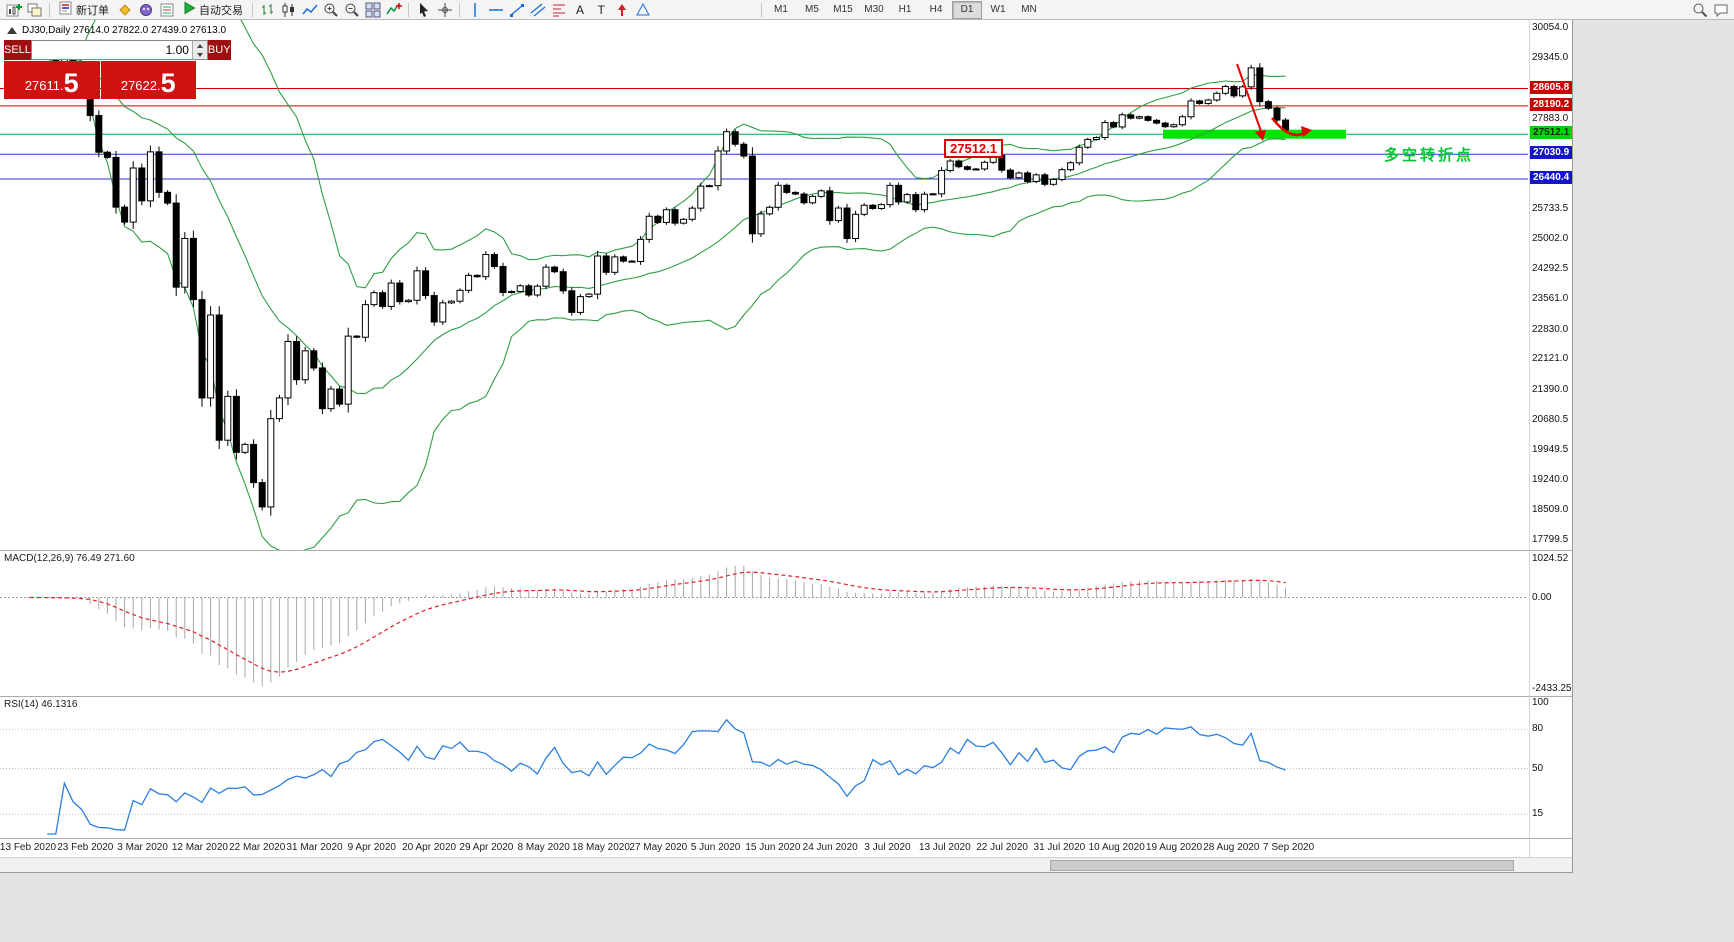 The image size is (1734, 942). I want to click on price-axis-label: 19949.5, so click(1550, 450).